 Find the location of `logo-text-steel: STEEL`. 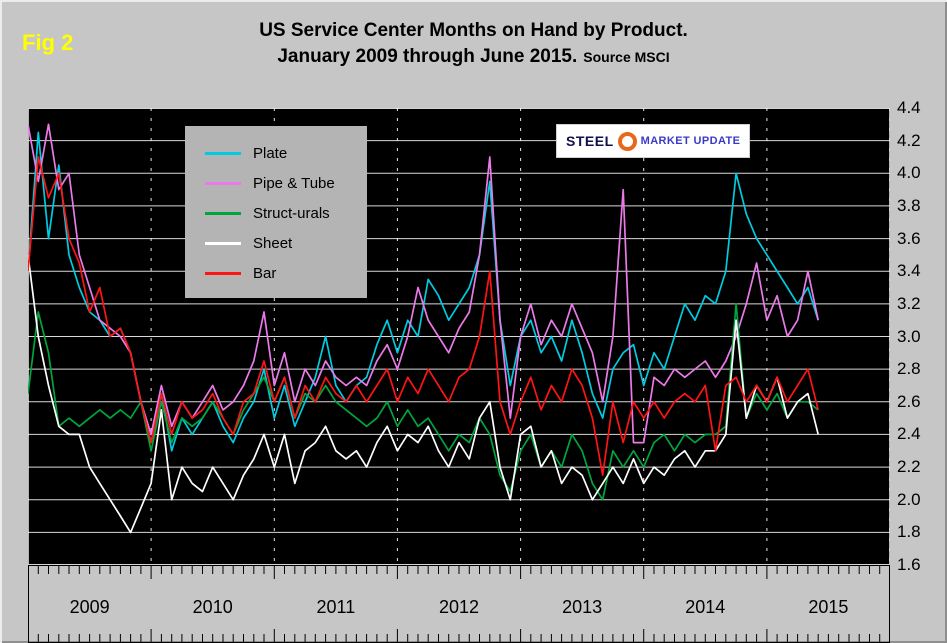

logo-text-steel: STEEL is located at coordinates (590, 141).